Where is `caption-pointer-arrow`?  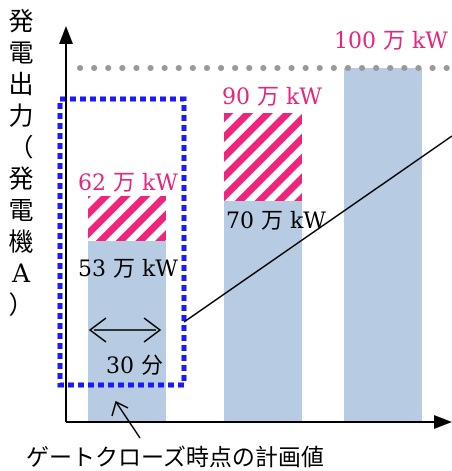 caption-pointer-arrow is located at coordinates (126, 419).